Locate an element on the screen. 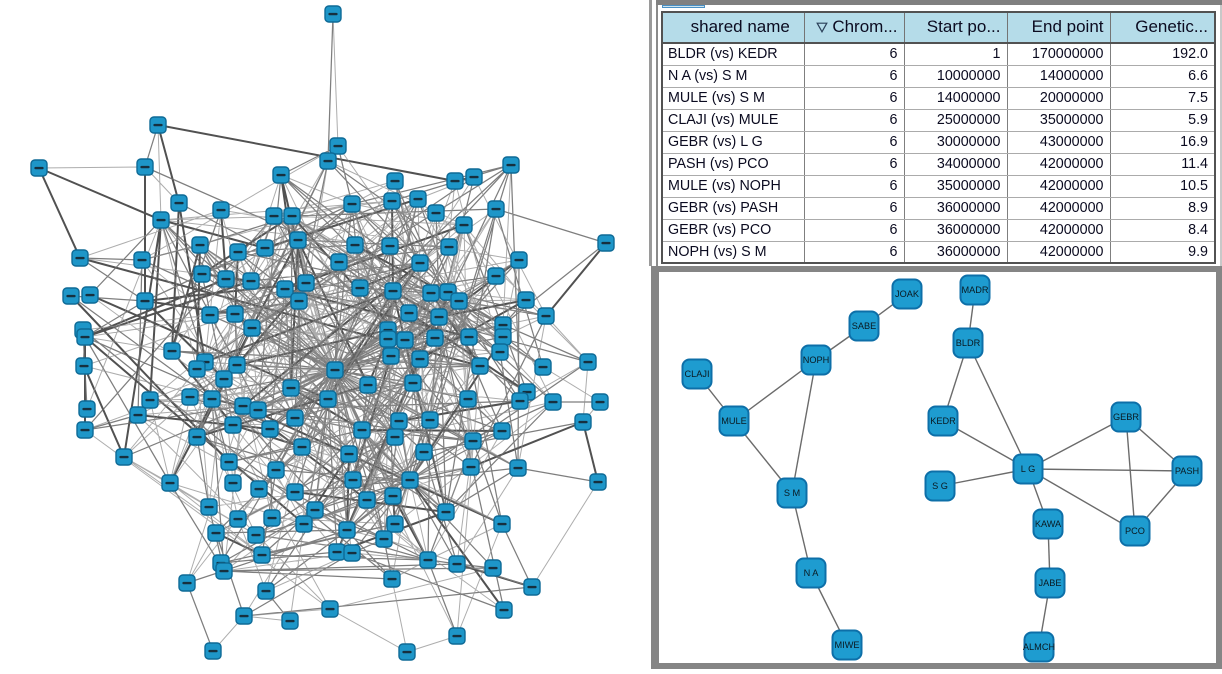  svg-text: MULE is located at coordinates (734, 421).